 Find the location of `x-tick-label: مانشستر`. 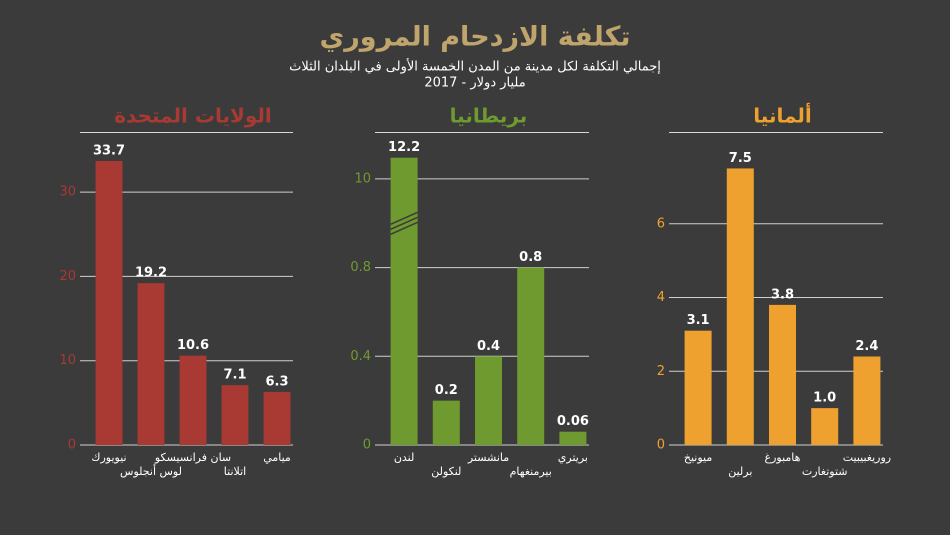

x-tick-label: مانشستر is located at coordinates (488, 457).